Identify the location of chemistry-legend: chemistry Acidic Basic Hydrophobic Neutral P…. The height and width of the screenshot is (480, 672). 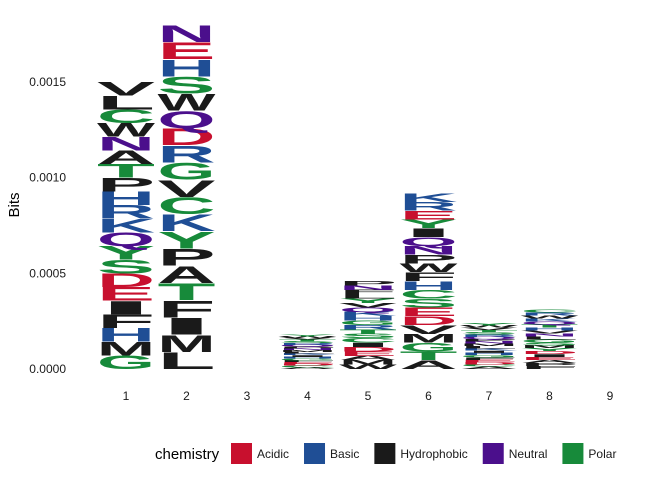
(385, 453).